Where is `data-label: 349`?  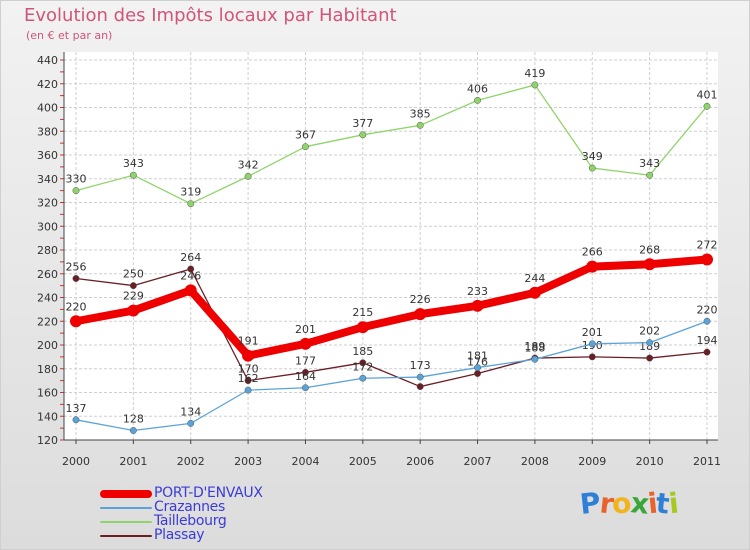 data-label: 349 is located at coordinates (592, 156).